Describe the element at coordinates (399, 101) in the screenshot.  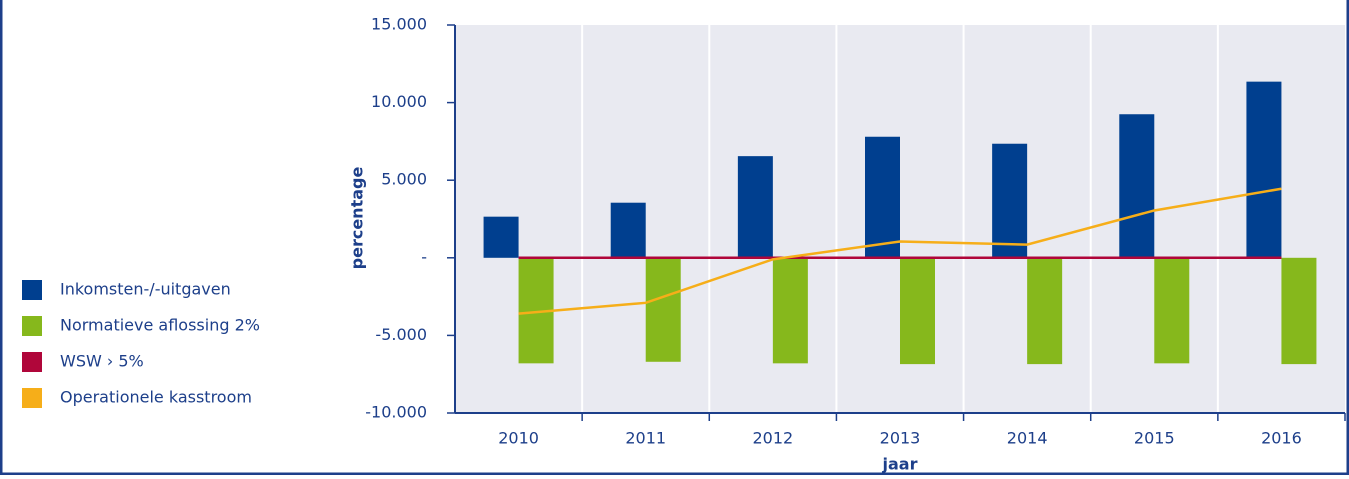
I see `y-tick-label: 10.000` at that location.